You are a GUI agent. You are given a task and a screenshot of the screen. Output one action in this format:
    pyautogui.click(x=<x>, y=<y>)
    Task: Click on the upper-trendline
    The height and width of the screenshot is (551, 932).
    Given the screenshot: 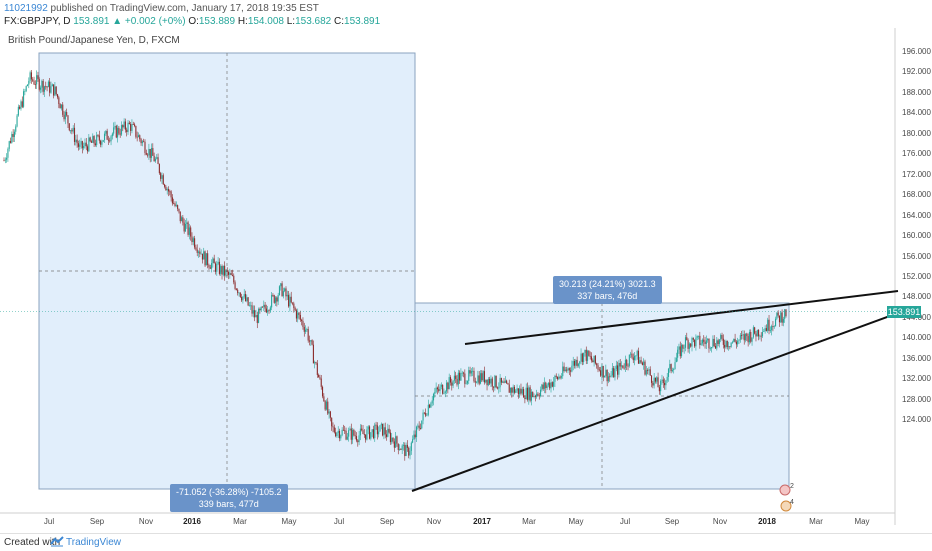 What is the action you would take?
    pyautogui.click(x=681, y=317)
    